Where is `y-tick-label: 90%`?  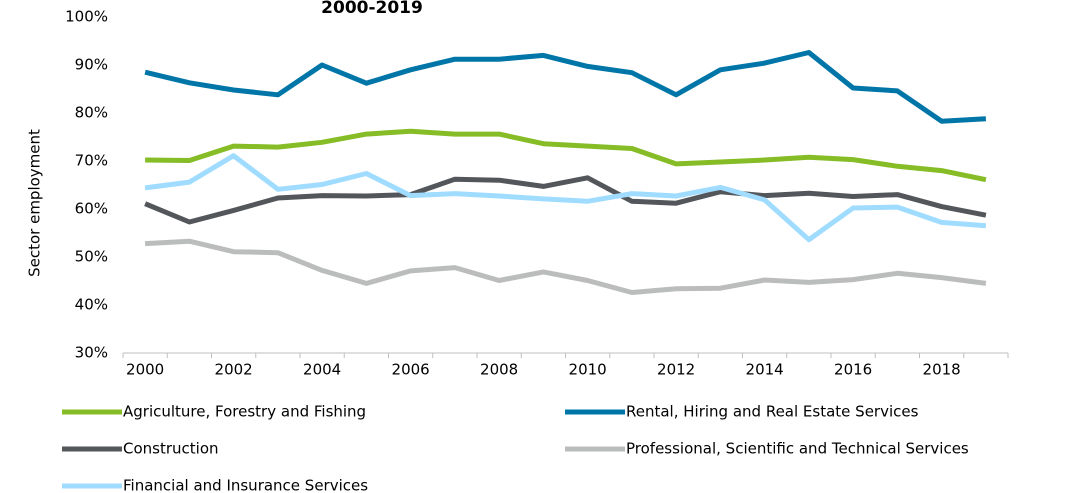 y-tick-label: 90% is located at coordinates (91, 65).